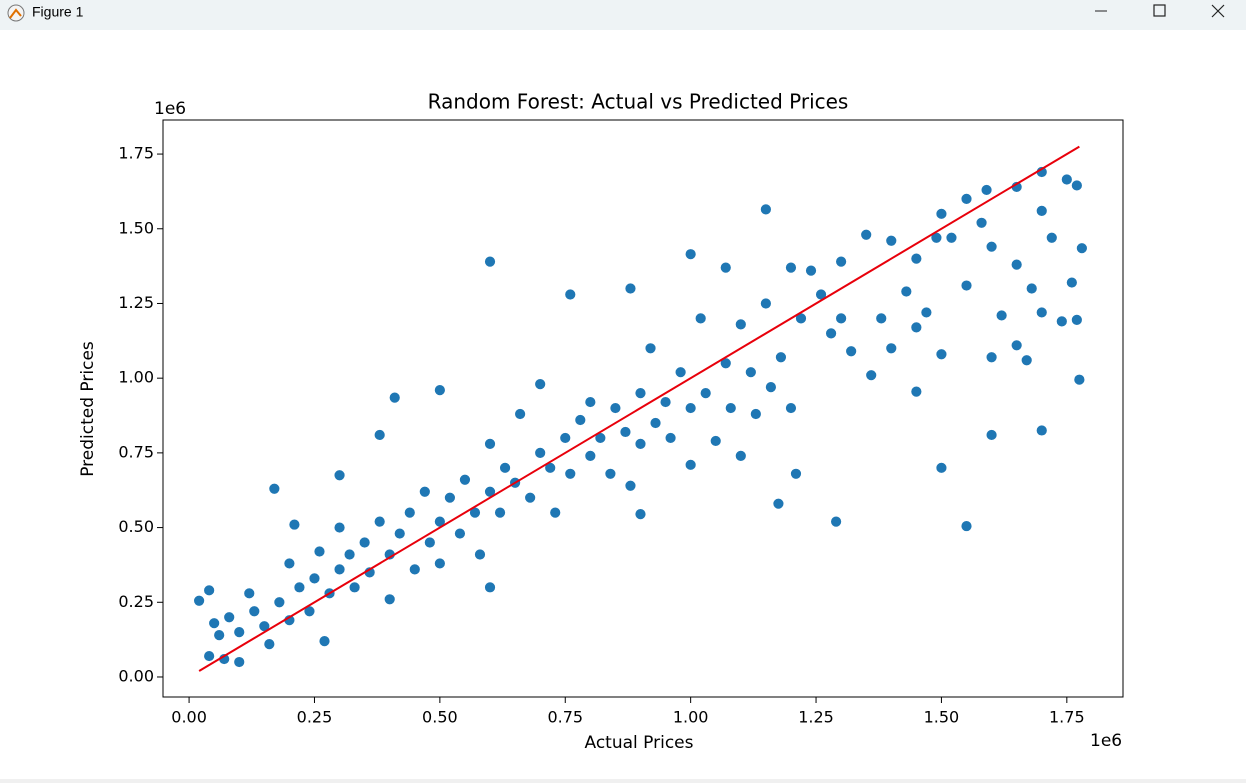 This screenshot has height=783, width=1246. What do you see at coordinates (623, 15) in the screenshot?
I see `title-bar` at bounding box center [623, 15].